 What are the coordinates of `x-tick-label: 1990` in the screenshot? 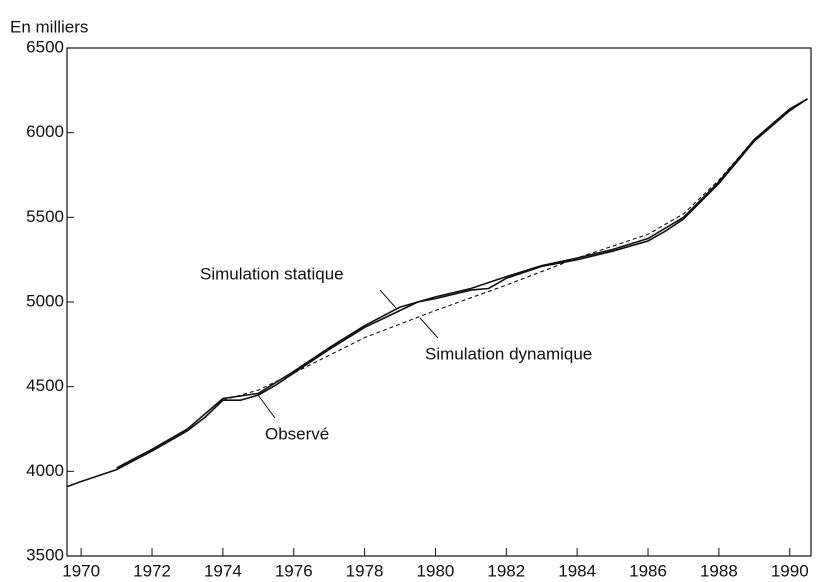 It's located at (790, 570).